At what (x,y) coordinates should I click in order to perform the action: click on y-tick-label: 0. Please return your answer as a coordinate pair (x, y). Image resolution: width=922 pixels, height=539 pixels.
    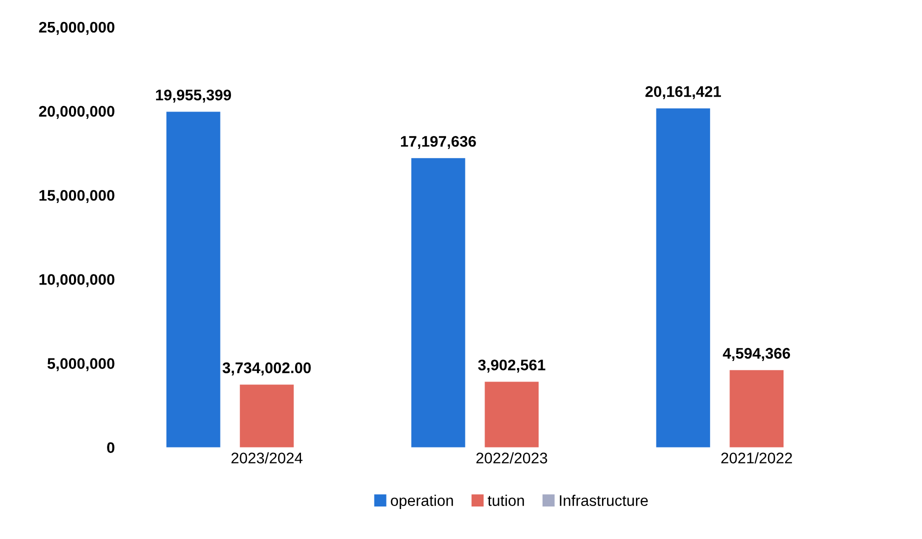
    Looking at the image, I should click on (110, 448).